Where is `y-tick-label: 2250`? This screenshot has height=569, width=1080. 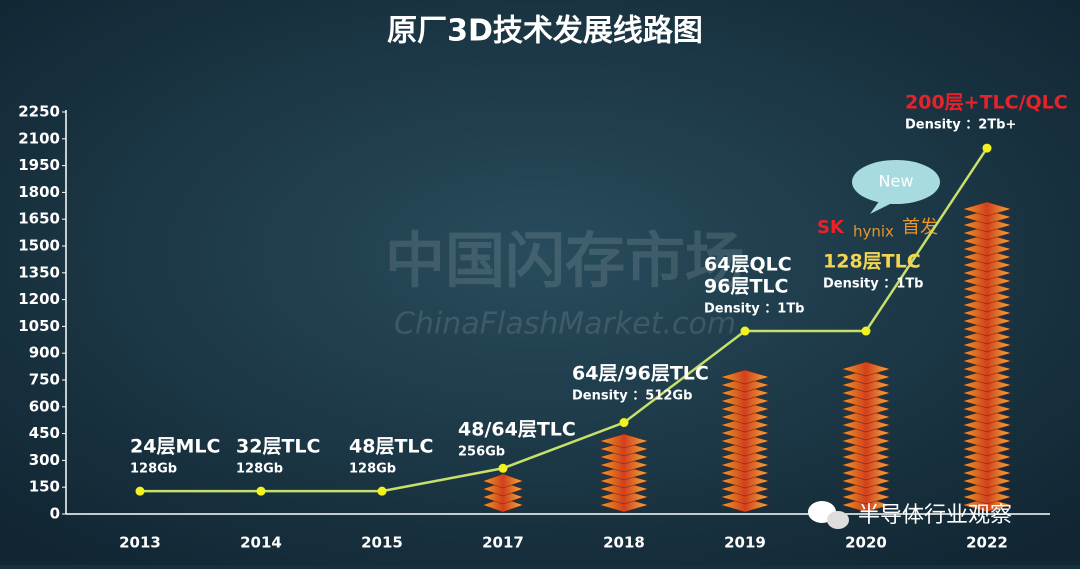
y-tick-label: 2250 is located at coordinates (39, 112).